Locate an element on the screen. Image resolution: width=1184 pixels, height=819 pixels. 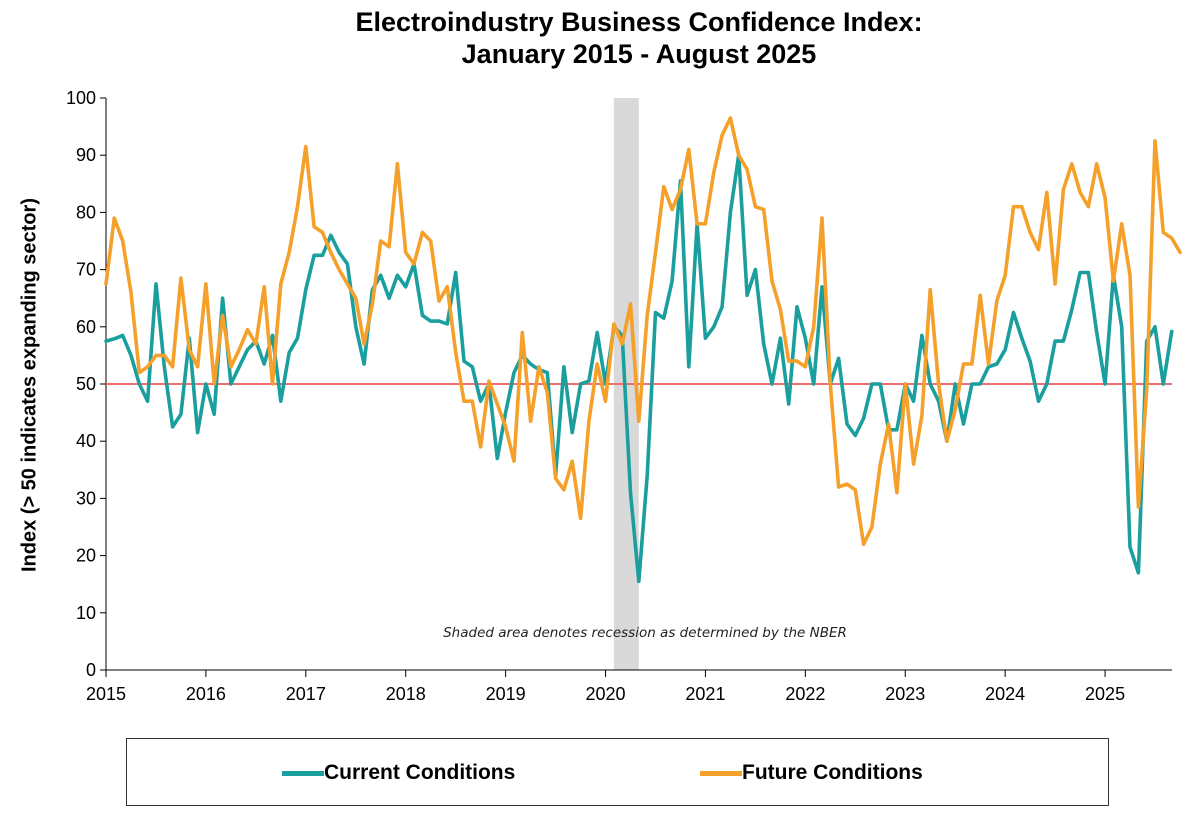
y-tick-label: 60 is located at coordinates (86, 327).